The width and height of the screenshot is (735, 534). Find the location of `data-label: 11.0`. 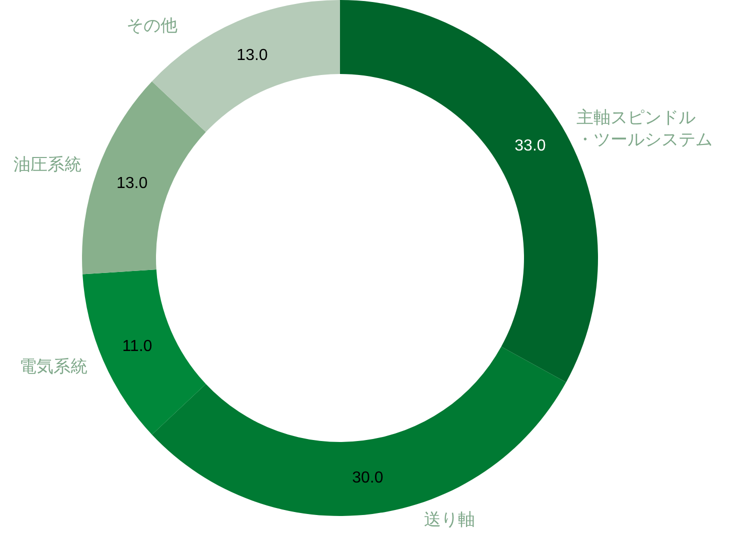

data-label: 11.0 is located at coordinates (137, 346).